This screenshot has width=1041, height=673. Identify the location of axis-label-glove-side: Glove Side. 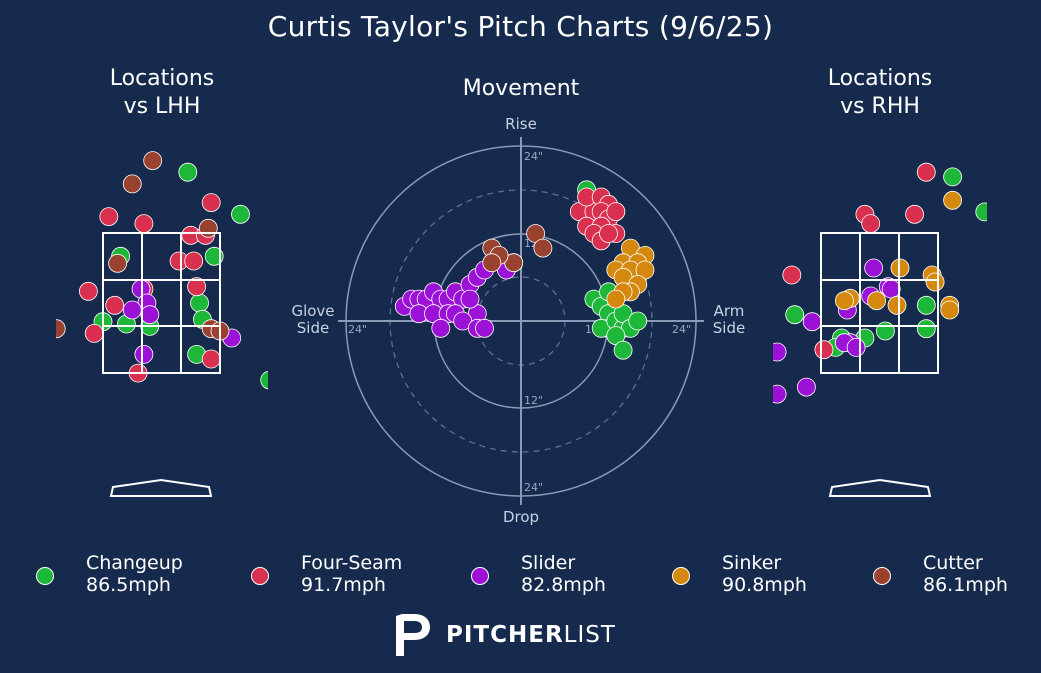
(312, 319).